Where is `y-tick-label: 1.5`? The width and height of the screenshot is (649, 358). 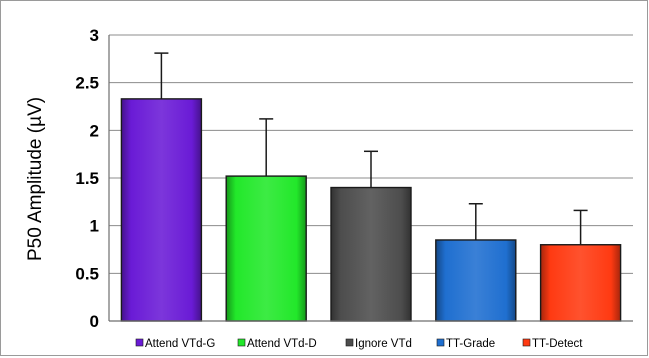 y-tick-label: 1.5 is located at coordinates (87, 178).